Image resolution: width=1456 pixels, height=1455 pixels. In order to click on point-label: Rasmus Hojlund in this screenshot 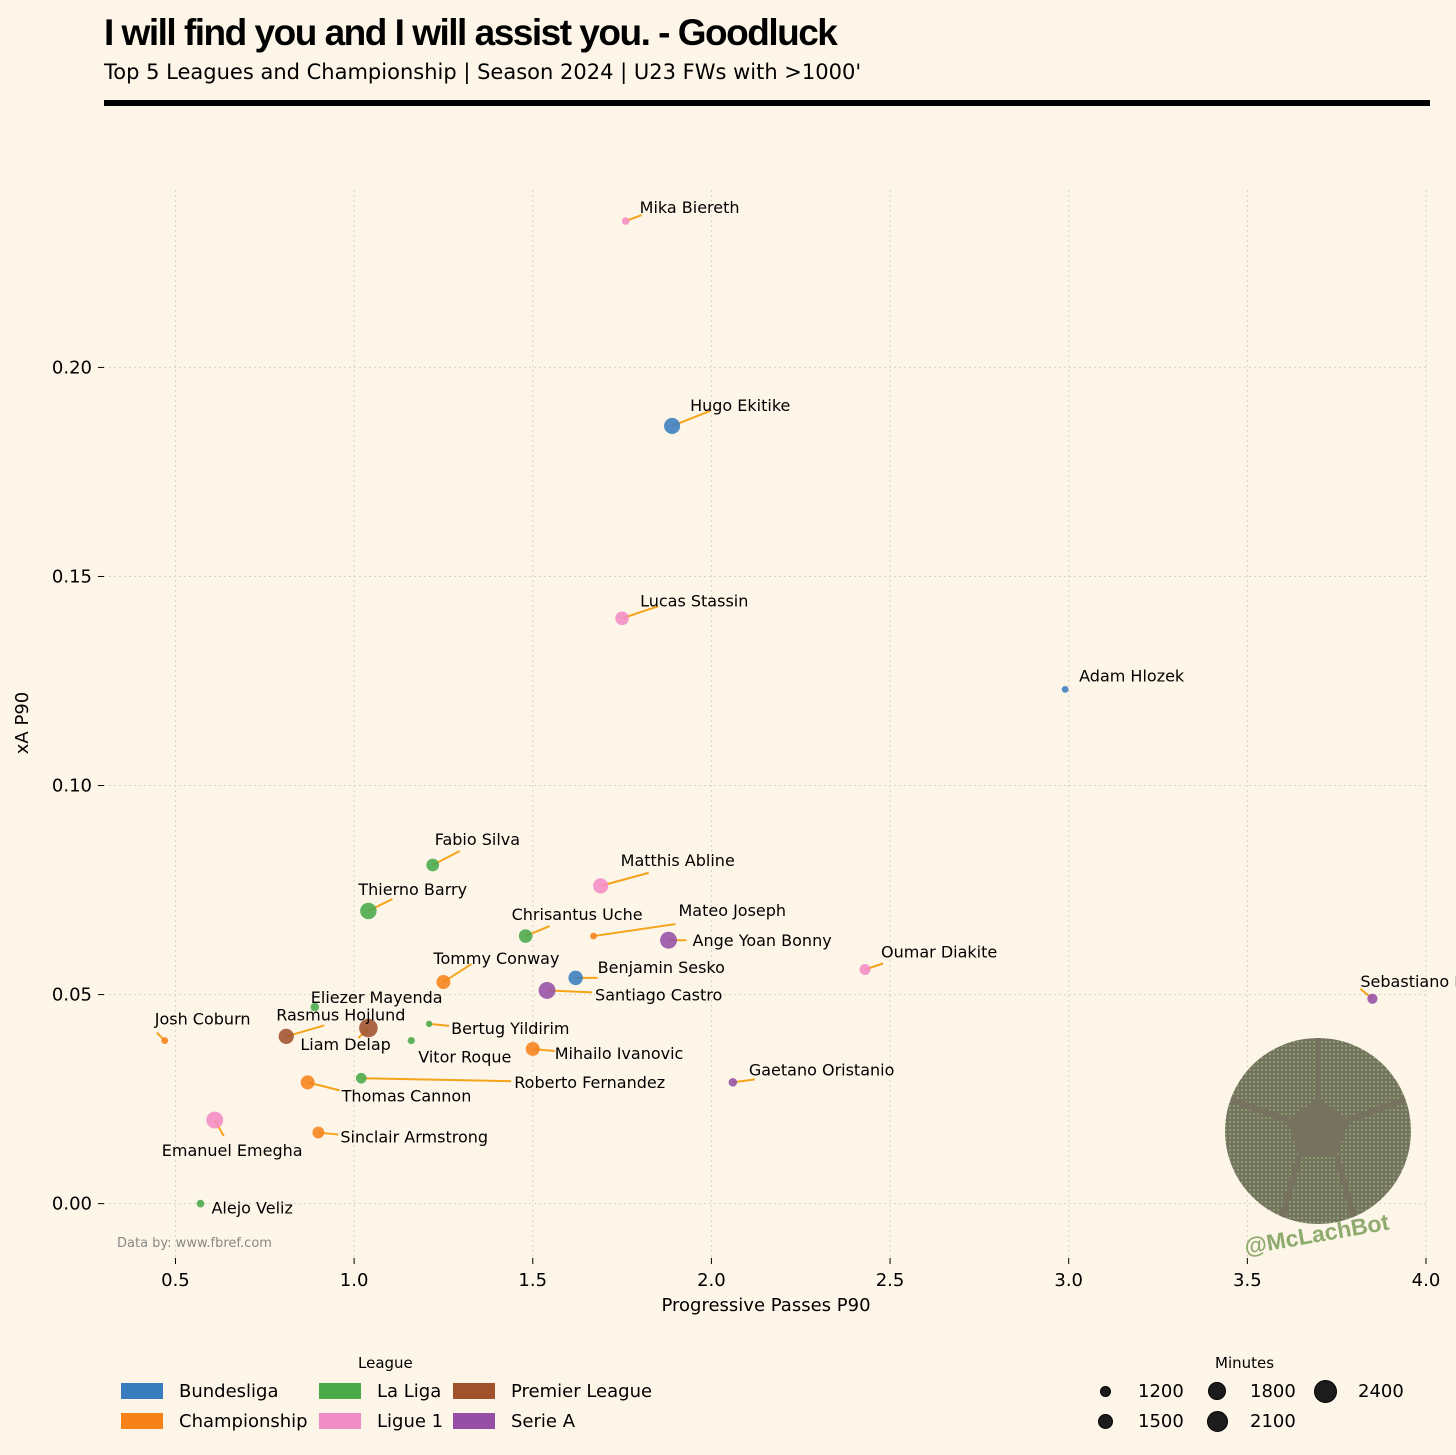, I will do `click(340, 1014)`.